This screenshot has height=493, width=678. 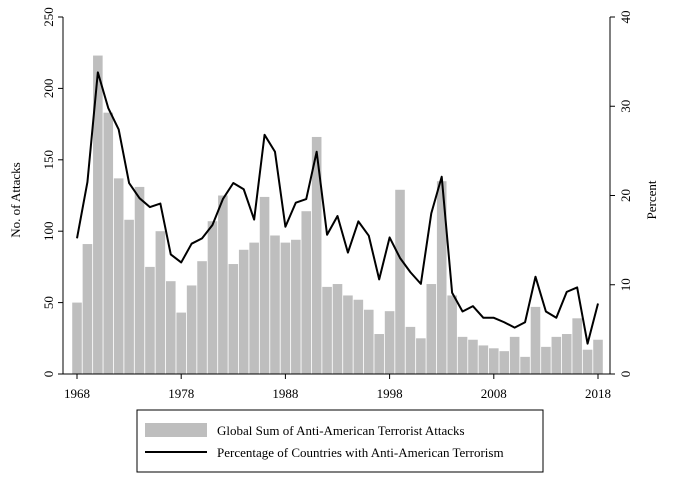 I want to click on bar-2008, so click(x=494, y=361).